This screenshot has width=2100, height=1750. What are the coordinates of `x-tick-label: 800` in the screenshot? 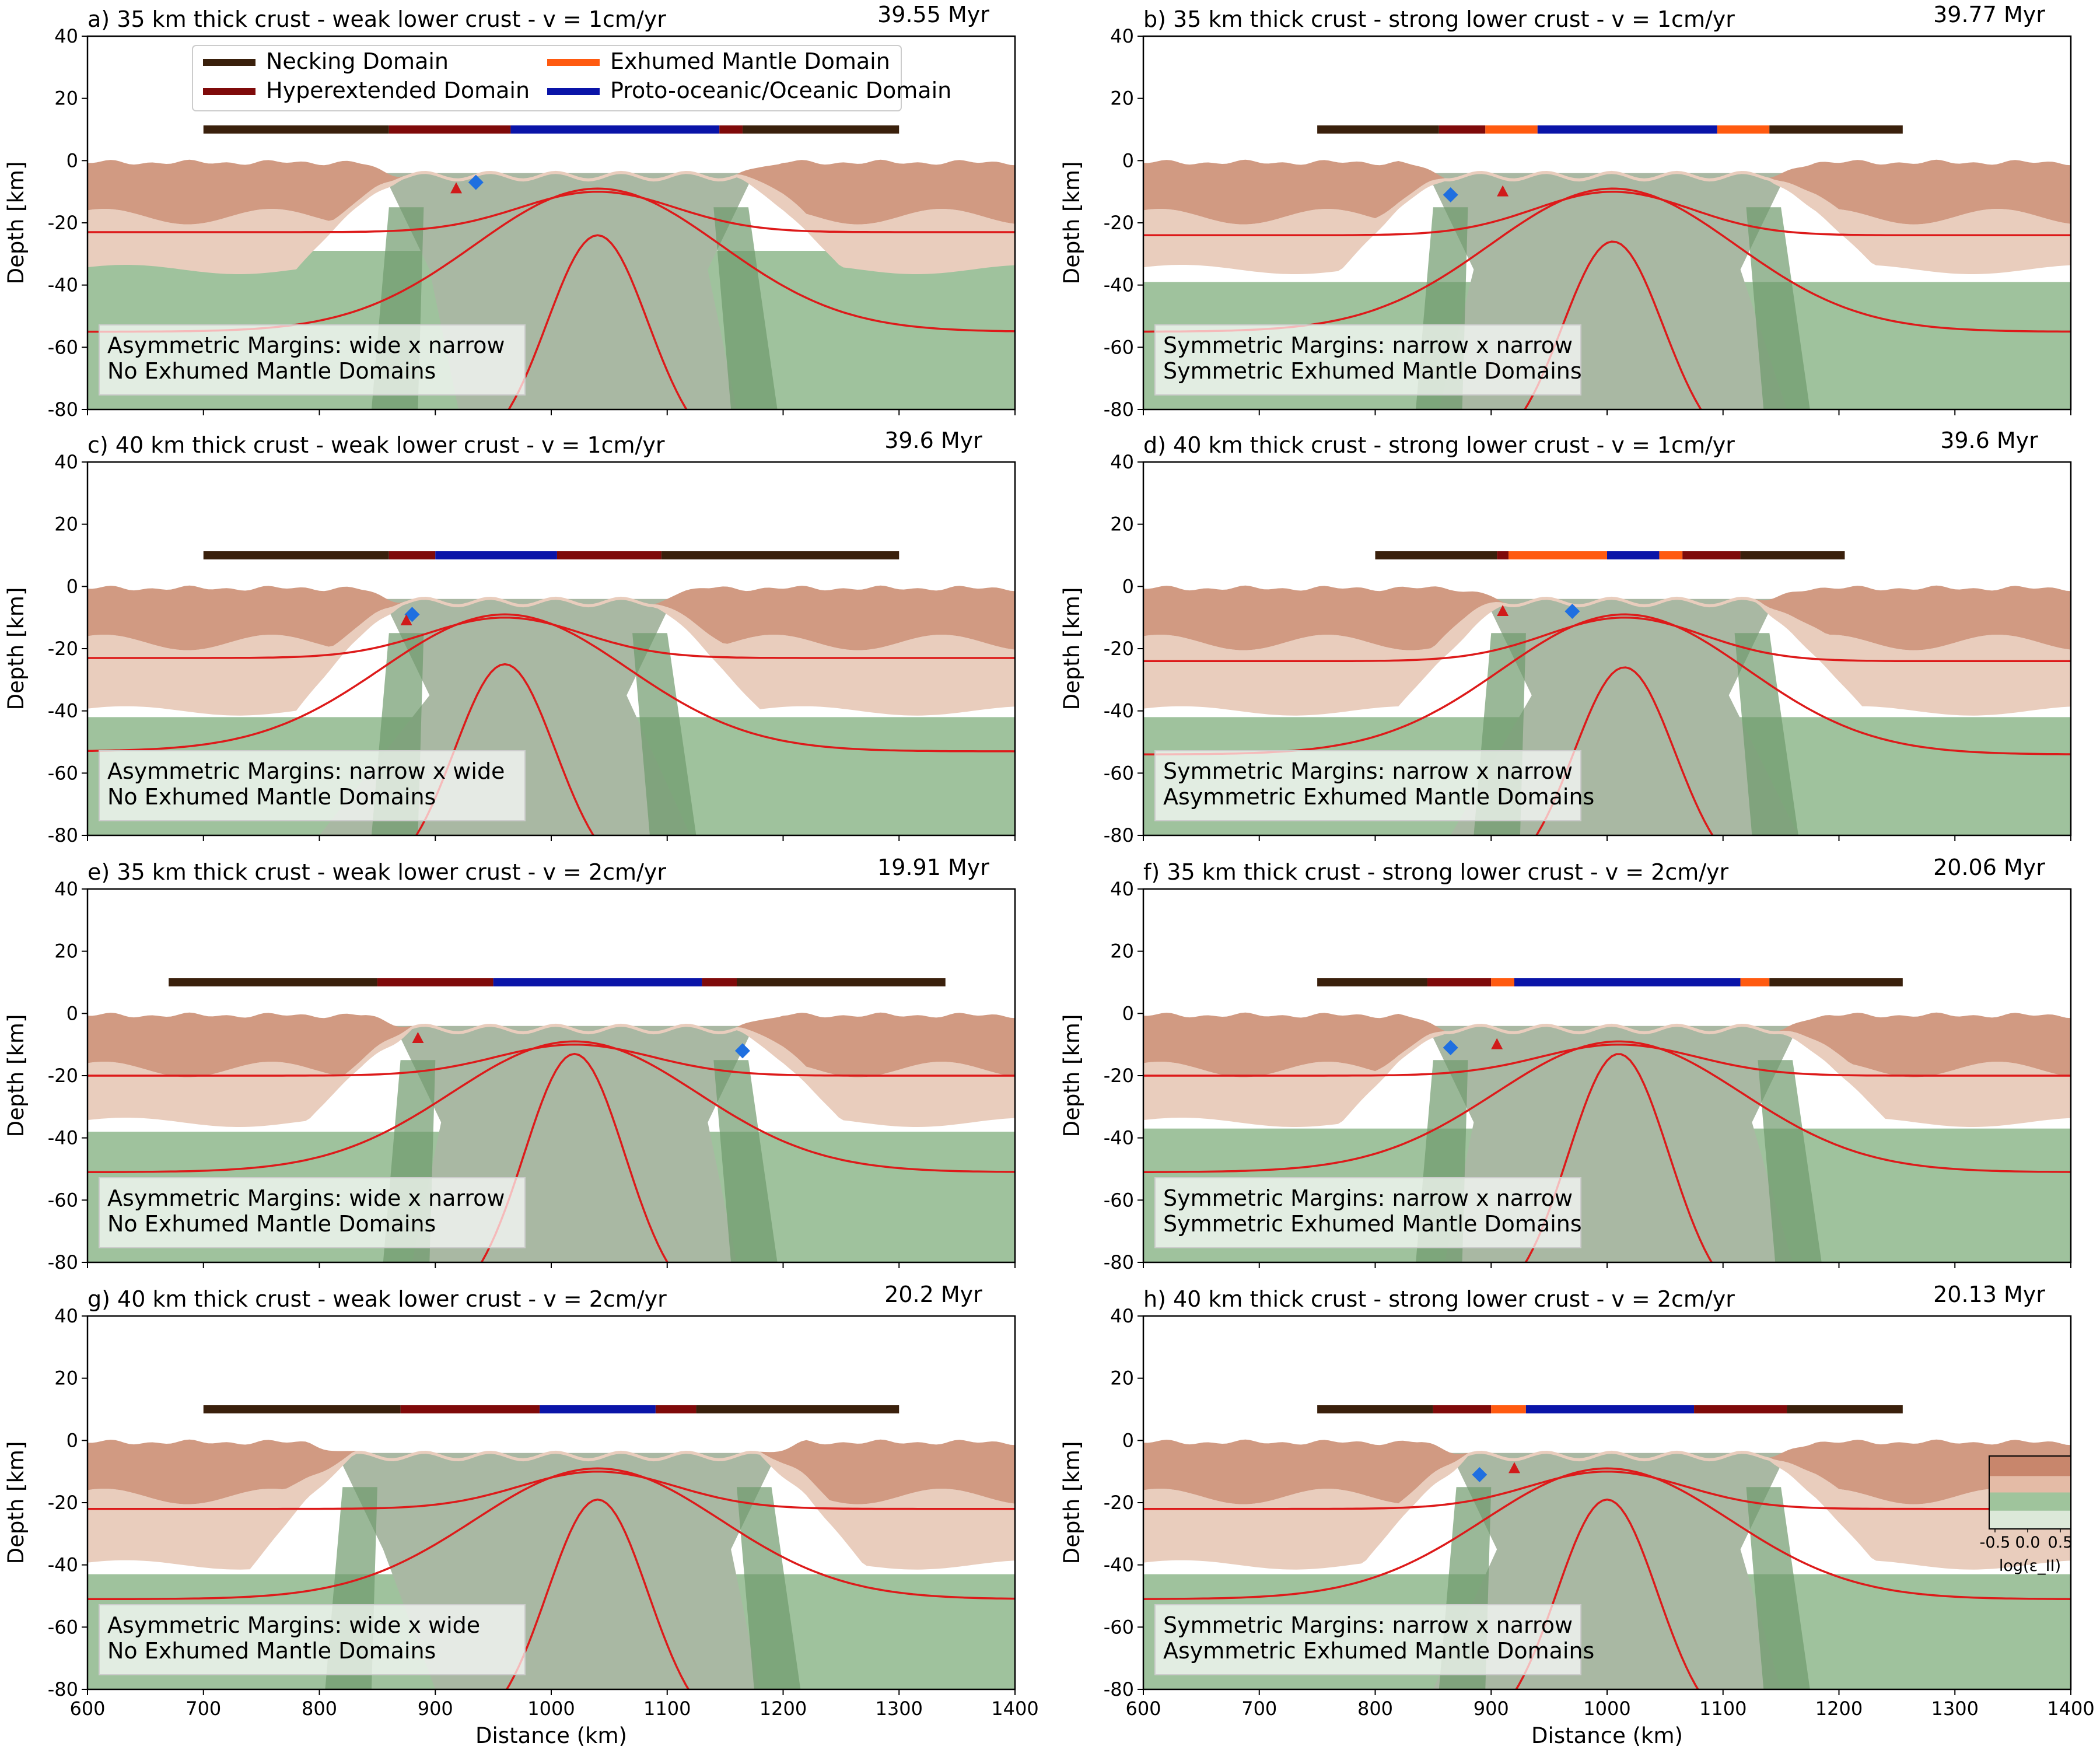 It's located at (319, 1709).